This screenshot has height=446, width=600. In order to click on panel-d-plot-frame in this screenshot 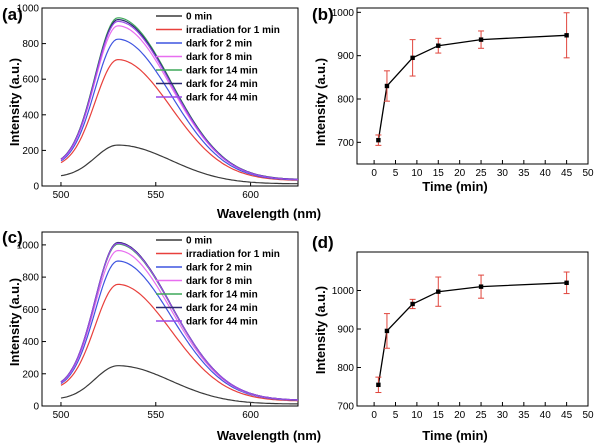, I will do `click(472, 329)`.